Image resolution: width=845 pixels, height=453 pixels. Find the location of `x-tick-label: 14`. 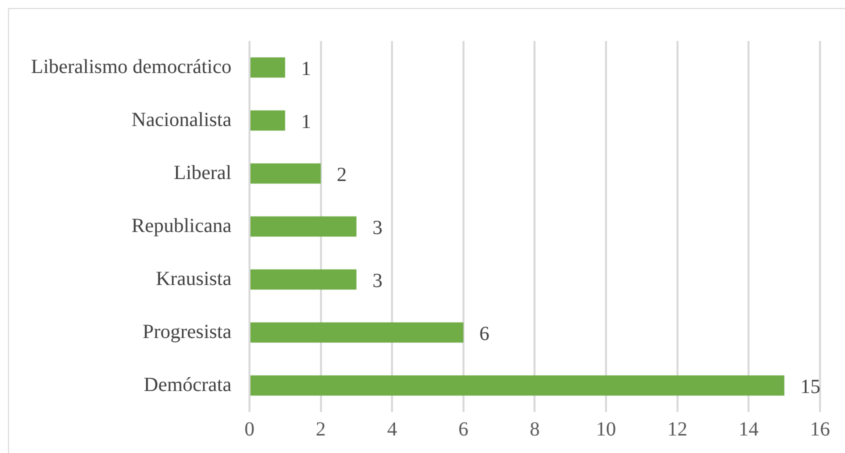

x-tick-label: 14 is located at coordinates (748, 429).